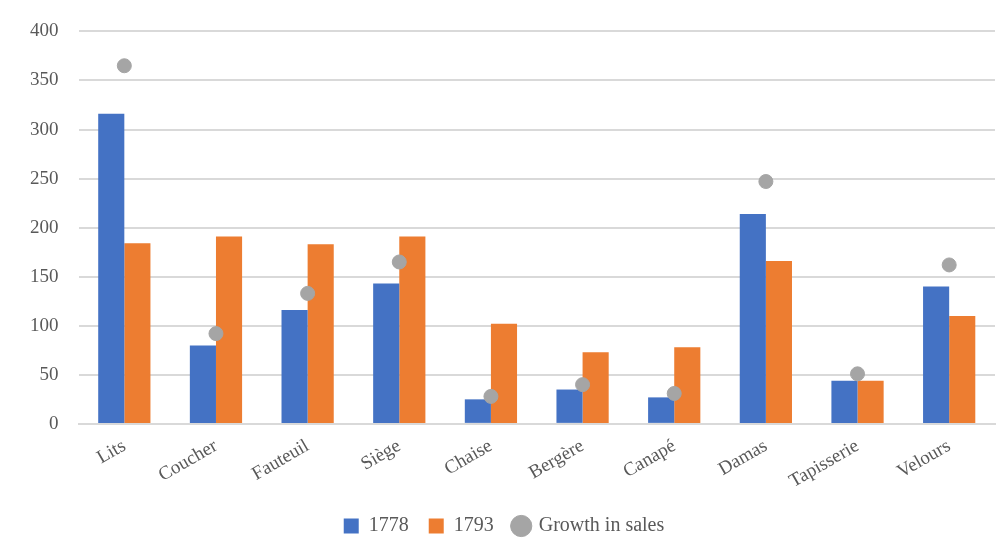 This screenshot has height=551, width=1003. I want to click on y-tick-label: 300, so click(44, 128).